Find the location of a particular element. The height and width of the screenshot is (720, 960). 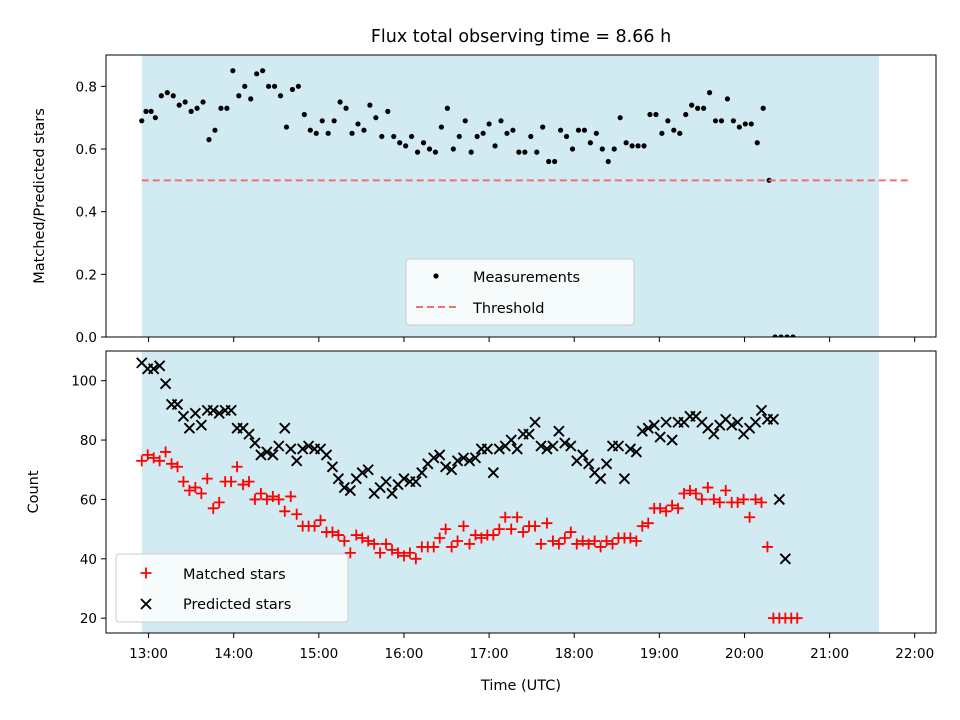

legend-label-measurements: Measurements is located at coordinates (526, 278).